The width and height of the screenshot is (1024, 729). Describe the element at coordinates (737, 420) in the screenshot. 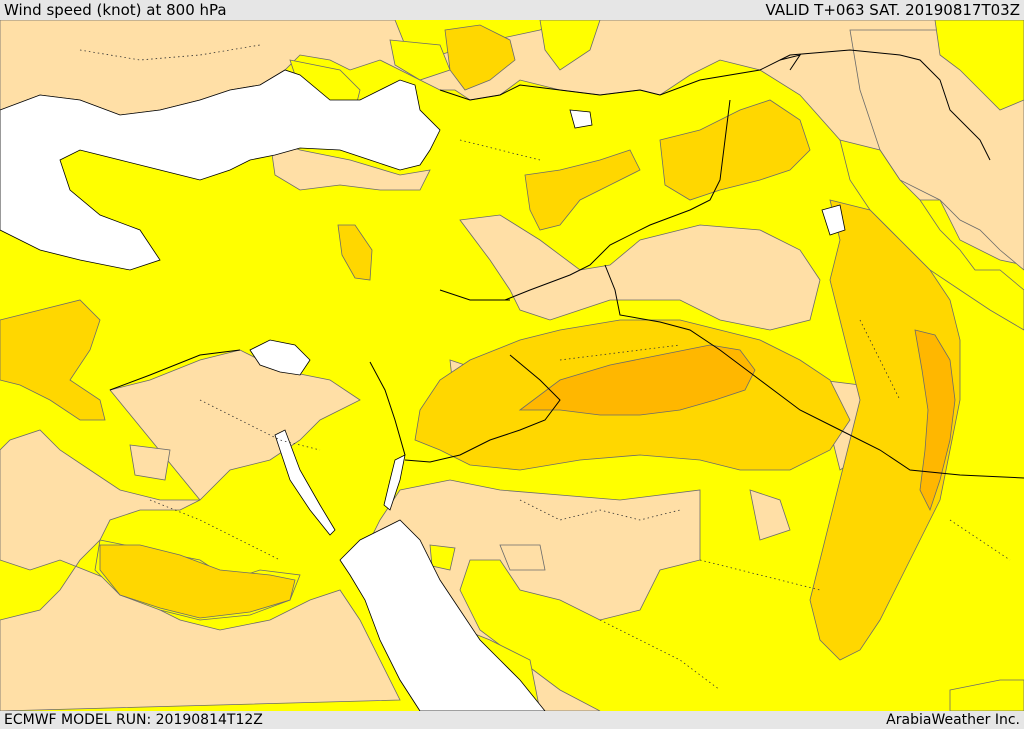

I see `speed-band-max` at that location.